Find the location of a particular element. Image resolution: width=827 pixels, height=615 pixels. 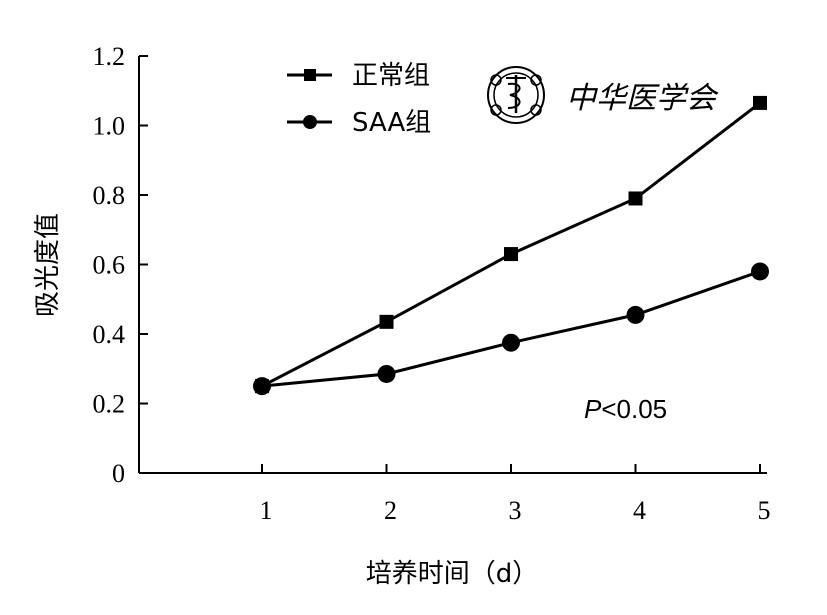

significance-annotation: P<0.05 is located at coordinates (625, 409).